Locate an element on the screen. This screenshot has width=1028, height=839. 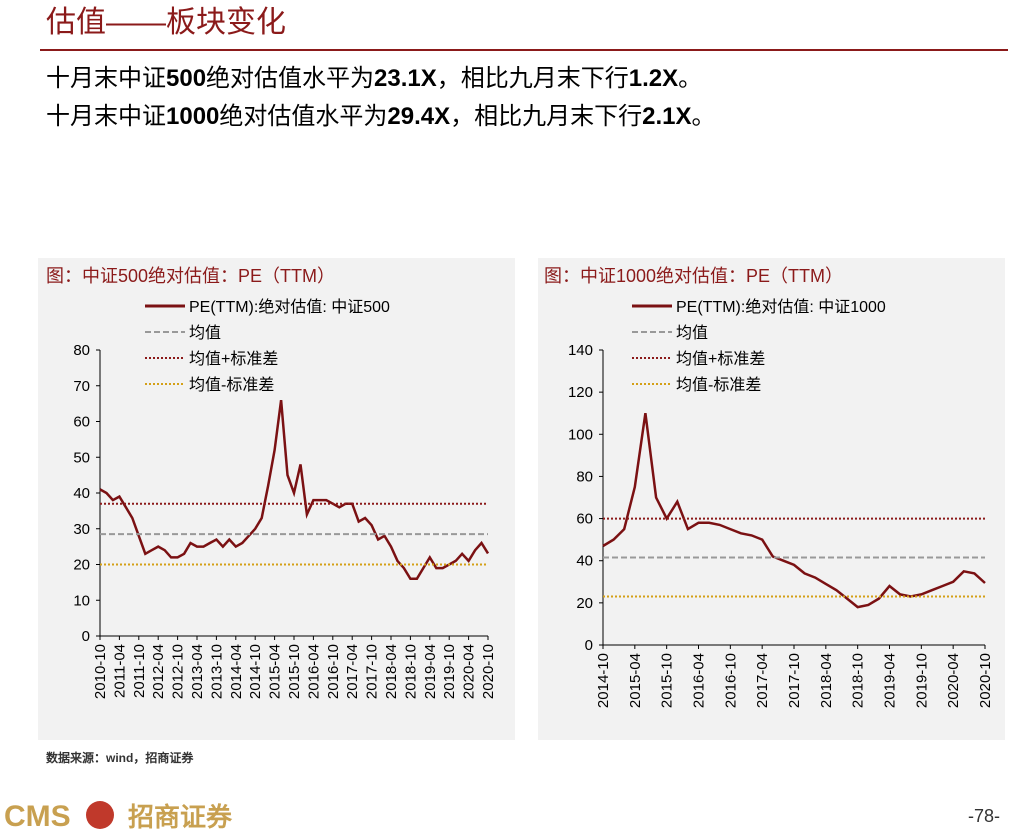
chart-title: 图：中证500绝对估值：PE（TTM） is located at coordinates (190, 276).